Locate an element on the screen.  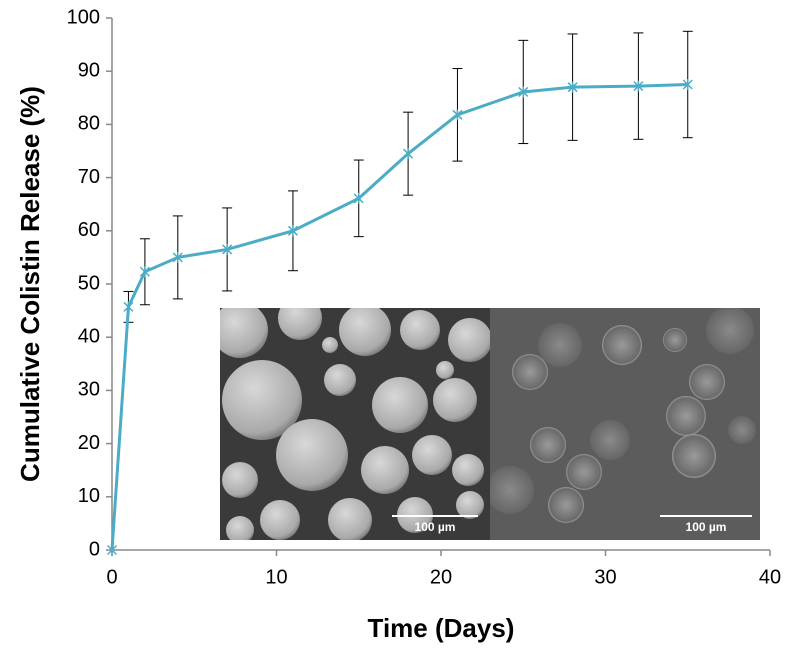
y-tick-label: 90 is located at coordinates (89, 70).